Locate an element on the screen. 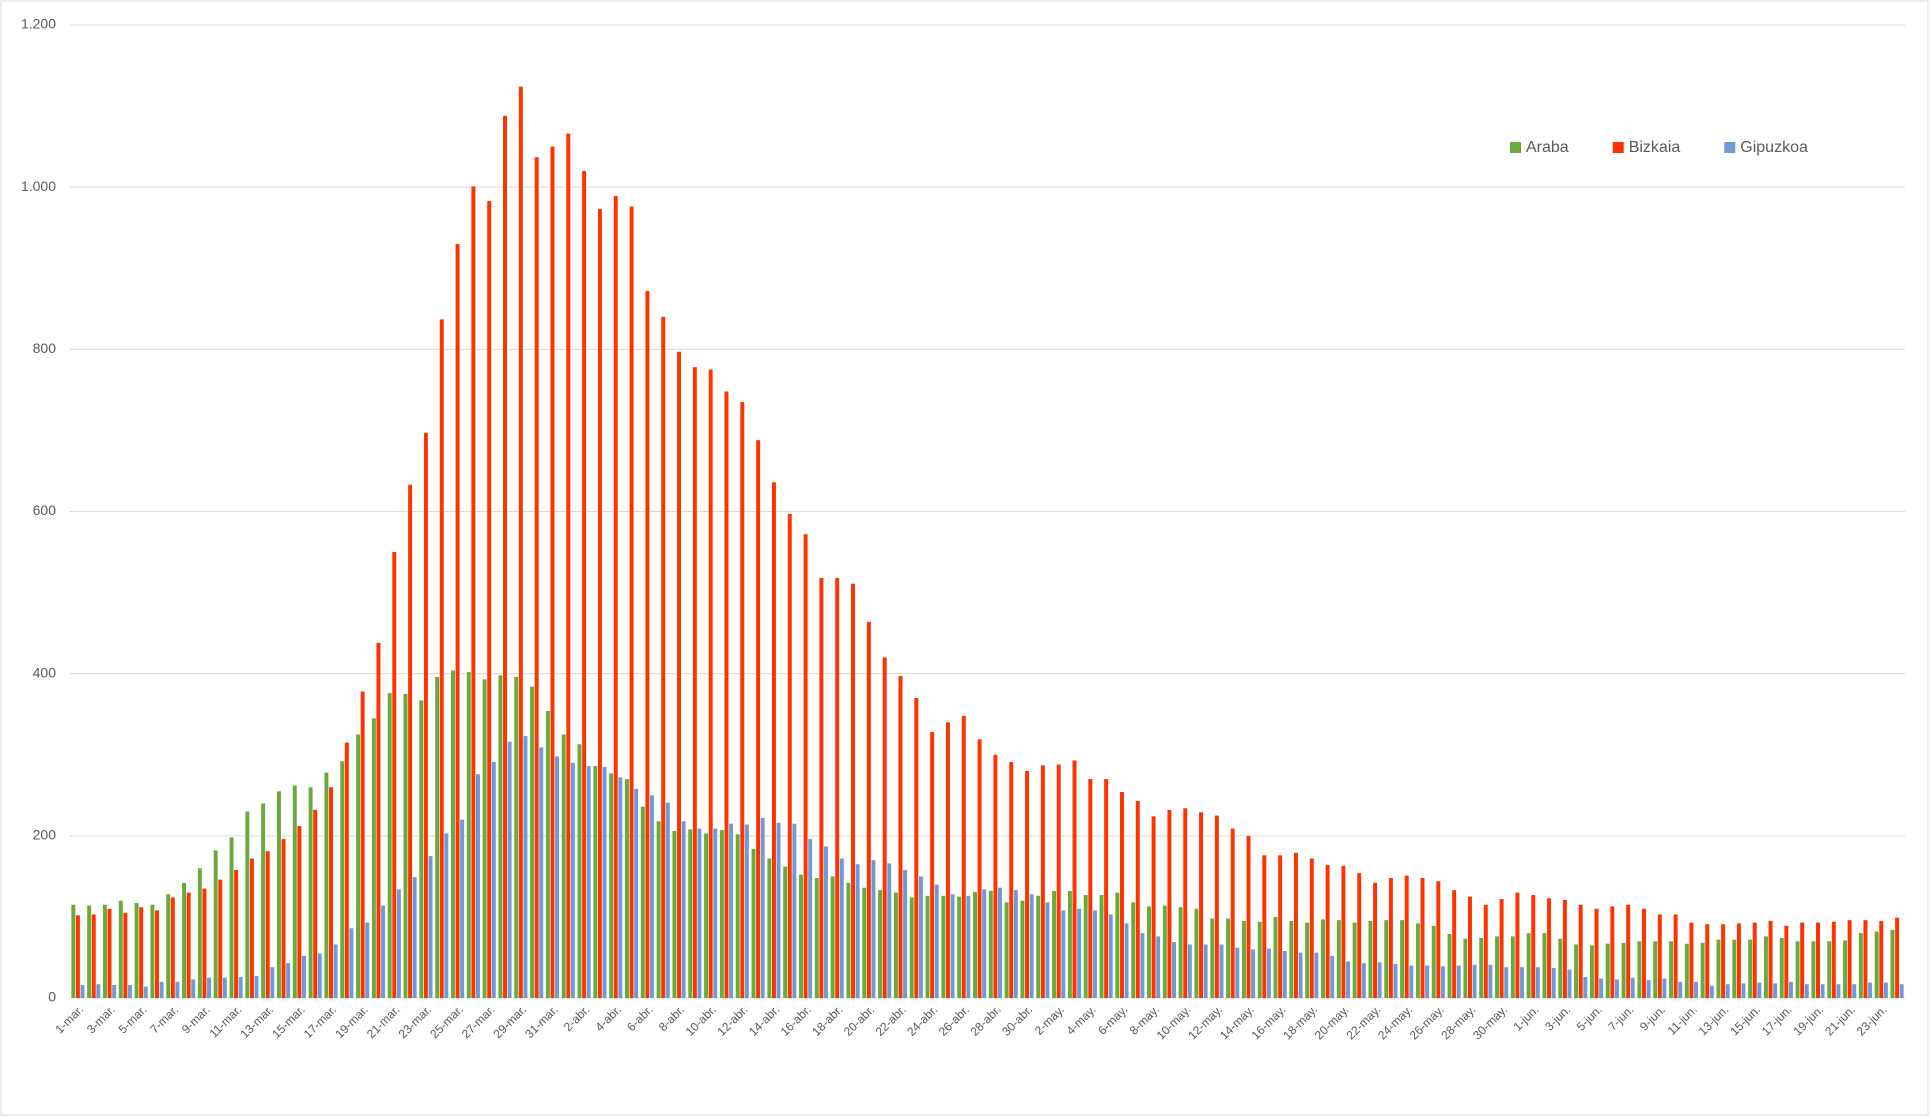  y-tick-label: 1.200 is located at coordinates (38, 24).